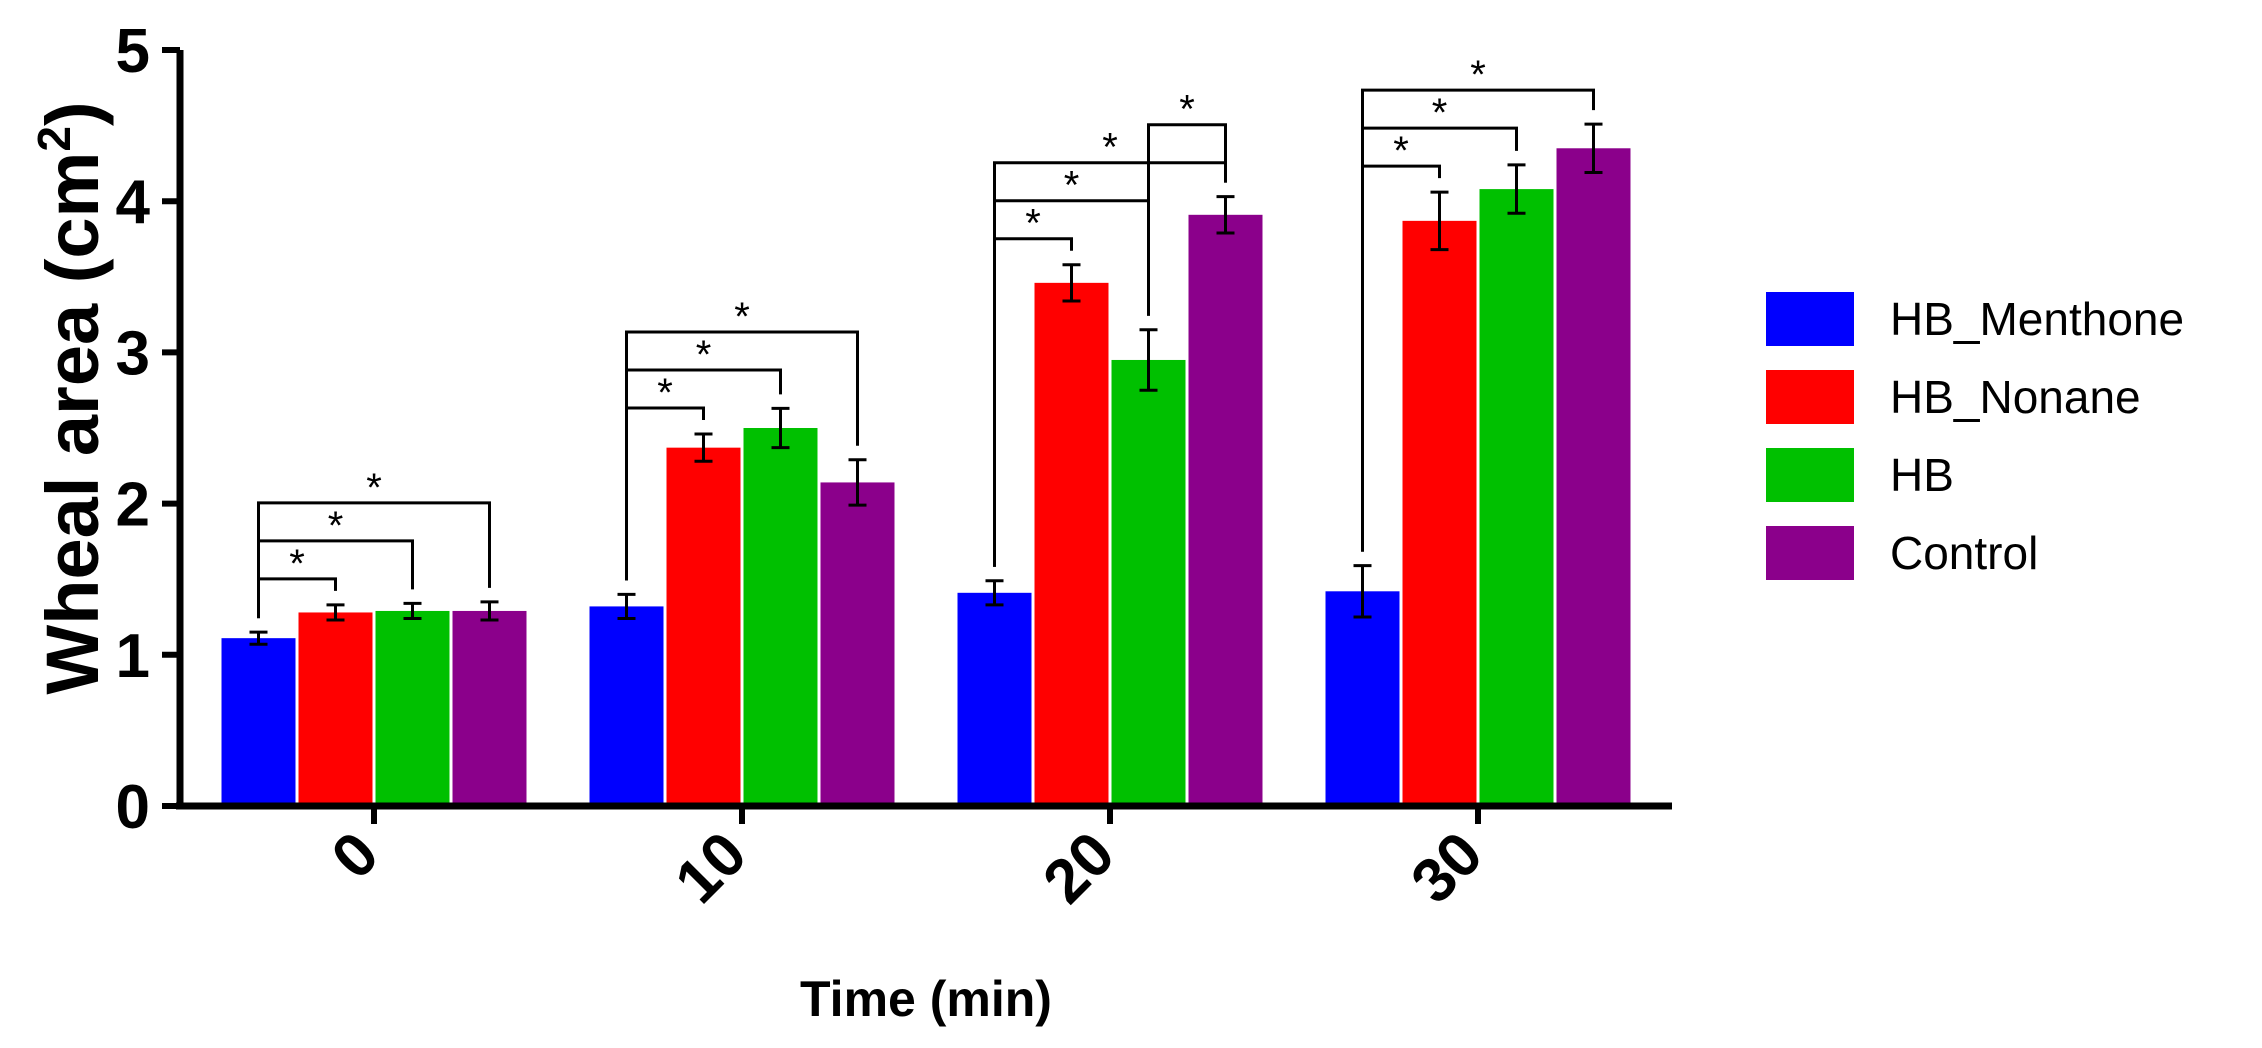 This screenshot has width=2262, height=1048. I want to click on legend-label: HB_Nonane, so click(2015, 397).